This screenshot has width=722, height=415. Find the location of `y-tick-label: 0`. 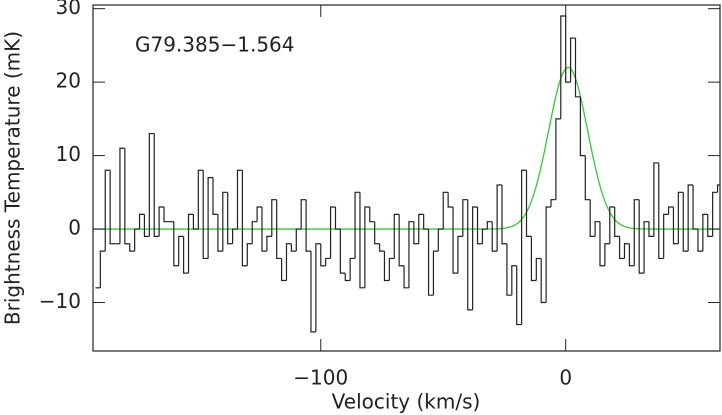

y-tick-label: 0 is located at coordinates (74, 228).